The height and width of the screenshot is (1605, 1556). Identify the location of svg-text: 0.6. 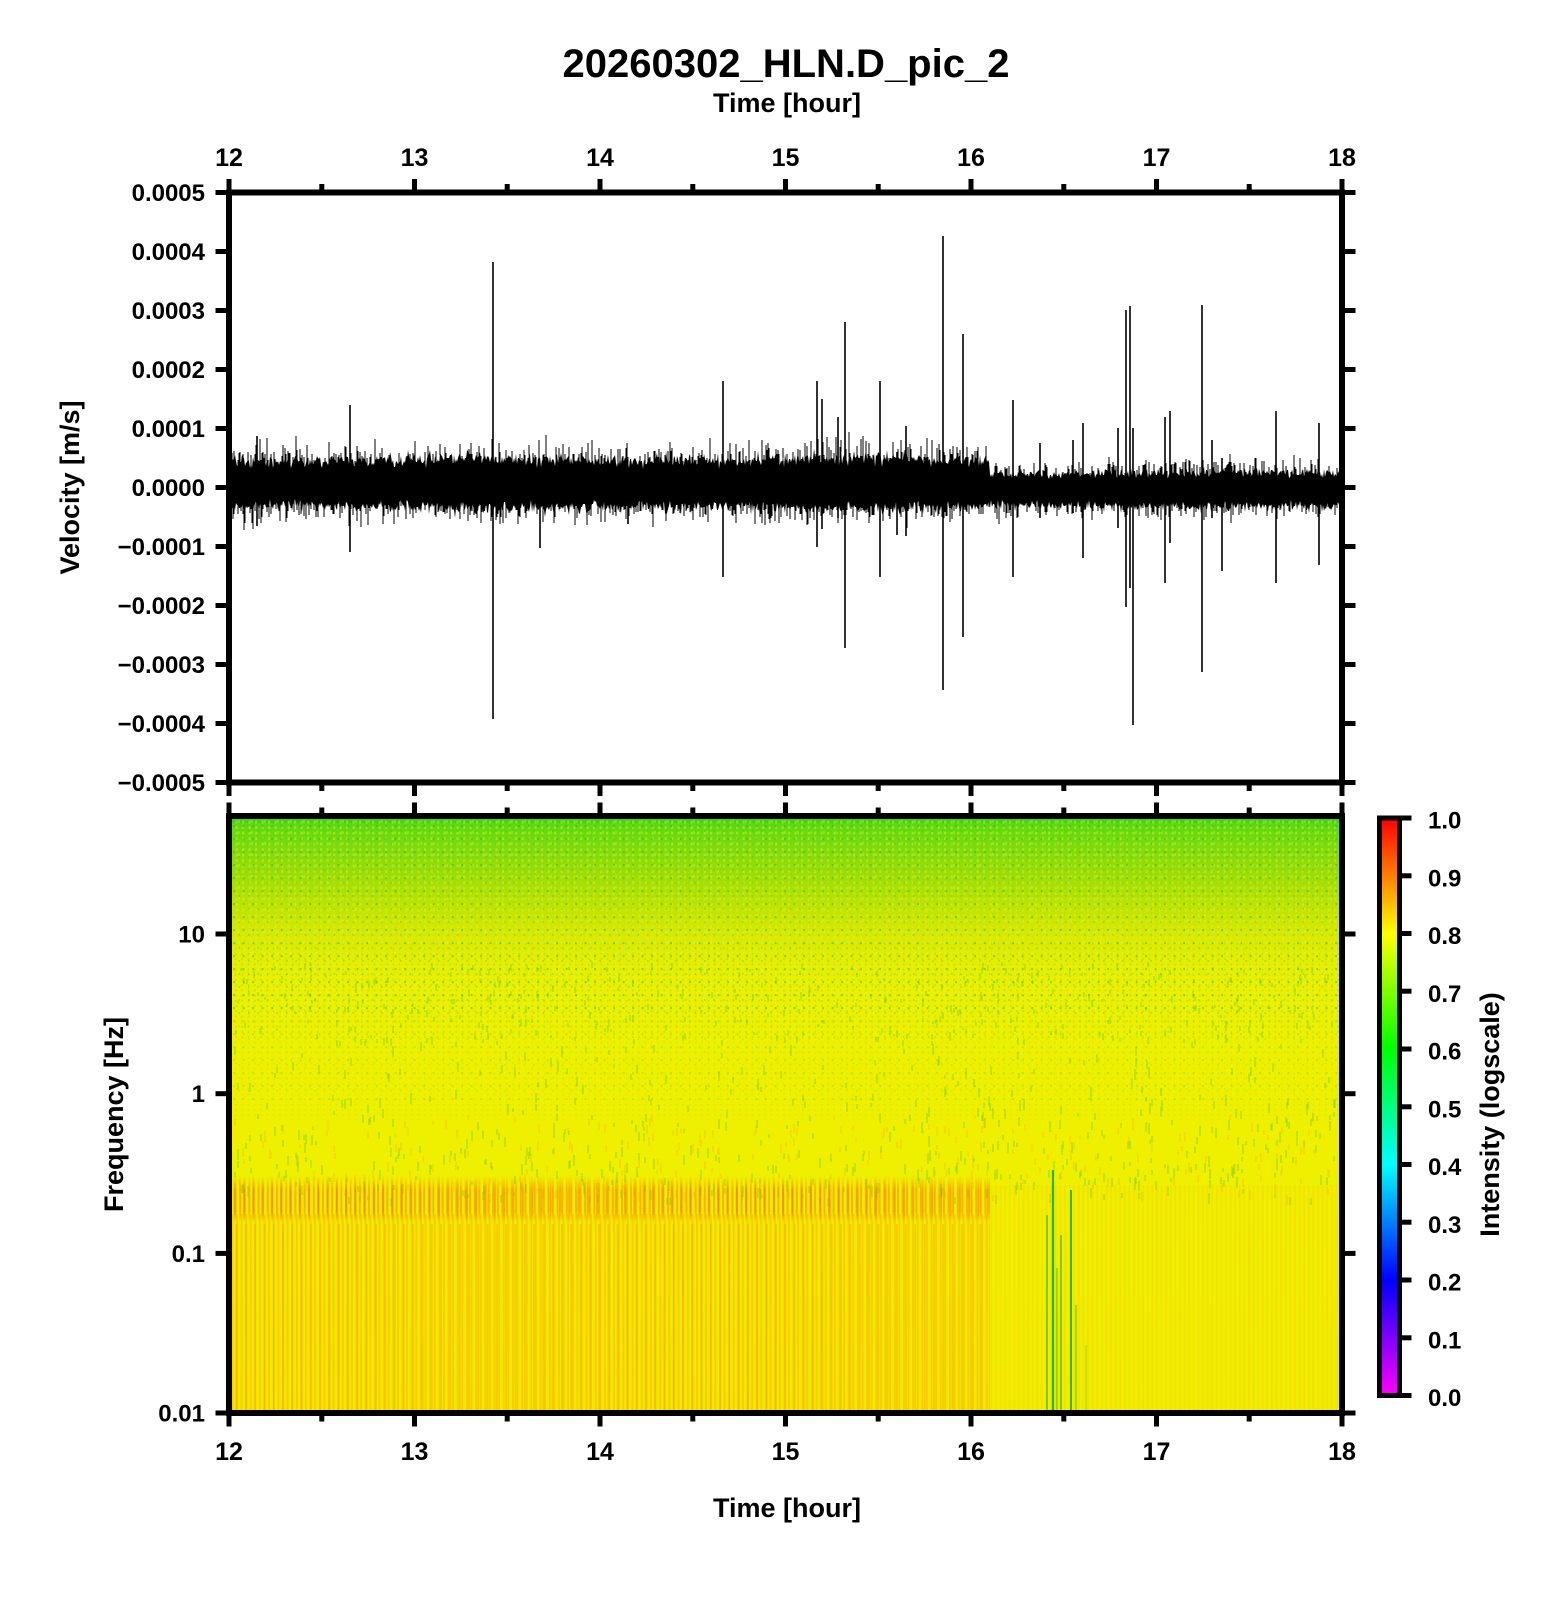
(1444, 1052).